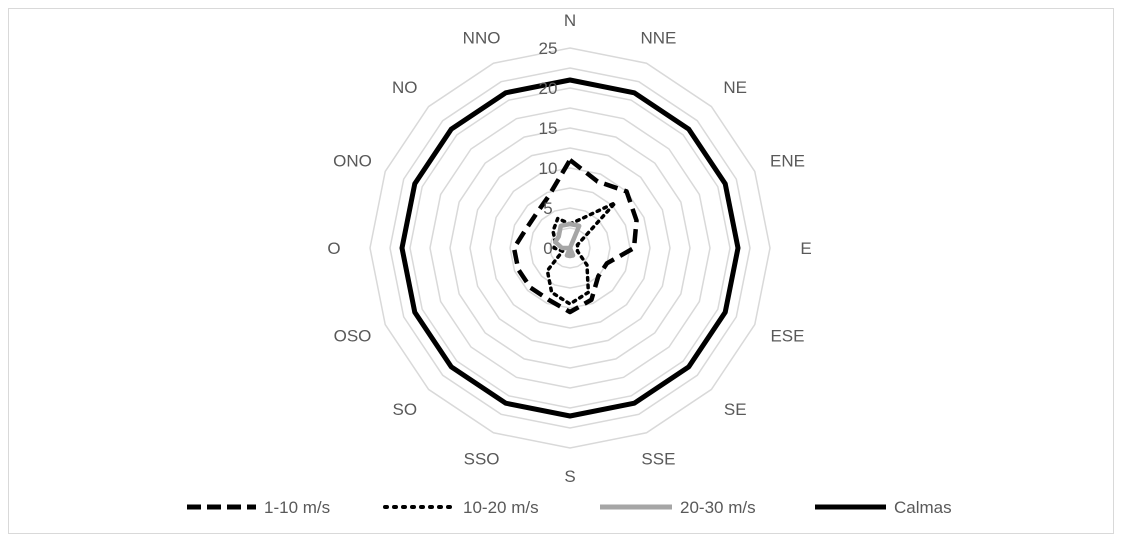 This screenshot has height=542, width=1124. Describe the element at coordinates (658, 459) in the screenshot. I see `direction-label-sse: SSE` at that location.